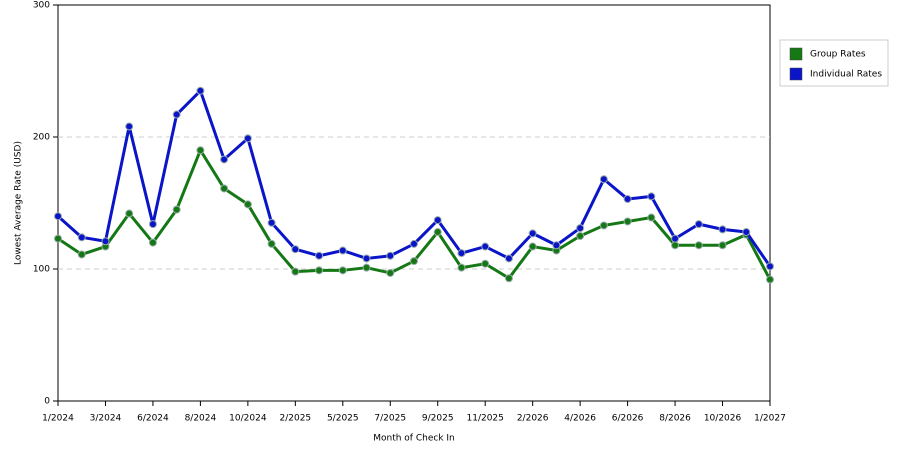  I want to click on legend-label: Individual Rates, so click(846, 75).